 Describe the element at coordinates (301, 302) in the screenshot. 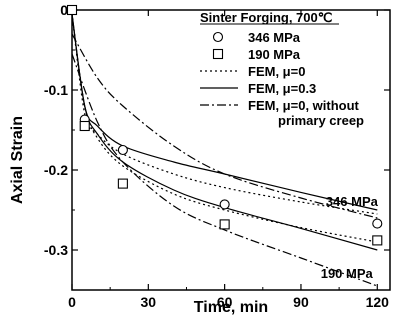

I see `x-tick-label-3: 90` at that location.